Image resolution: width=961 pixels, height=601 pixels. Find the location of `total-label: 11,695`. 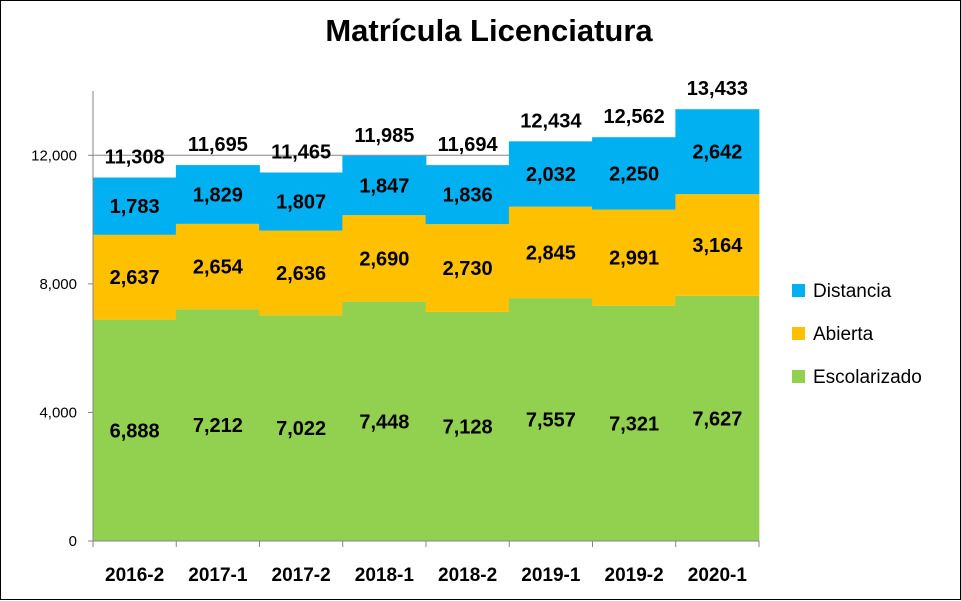

total-label: 11,695 is located at coordinates (218, 145).